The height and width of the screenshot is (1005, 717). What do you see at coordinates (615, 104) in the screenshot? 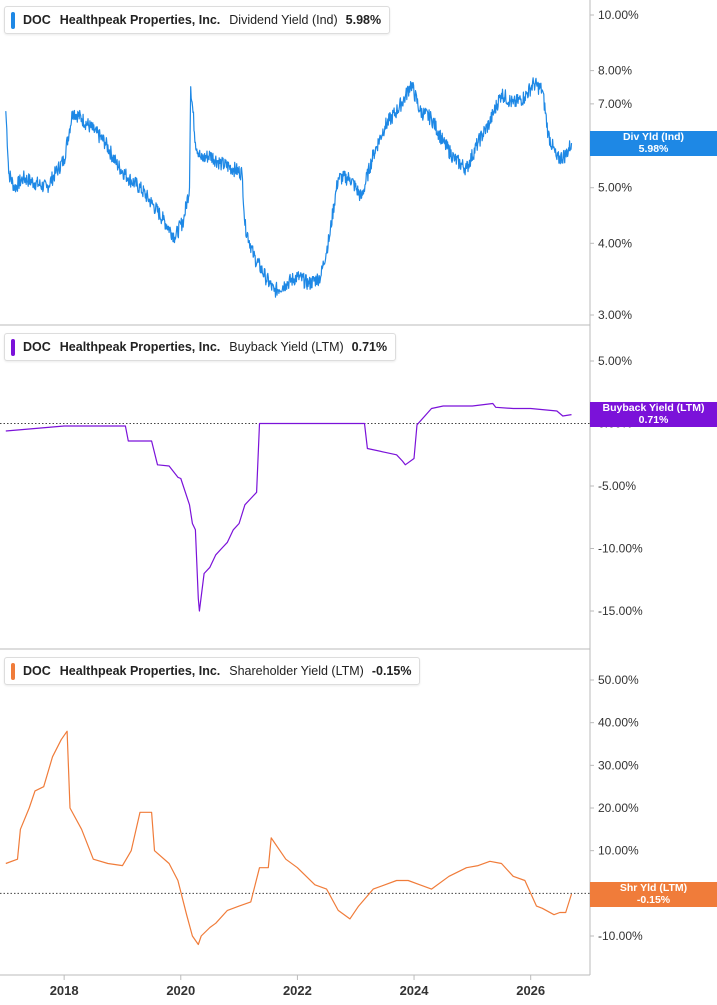
I see `y-tick-label: 7.00%` at bounding box center [615, 104].